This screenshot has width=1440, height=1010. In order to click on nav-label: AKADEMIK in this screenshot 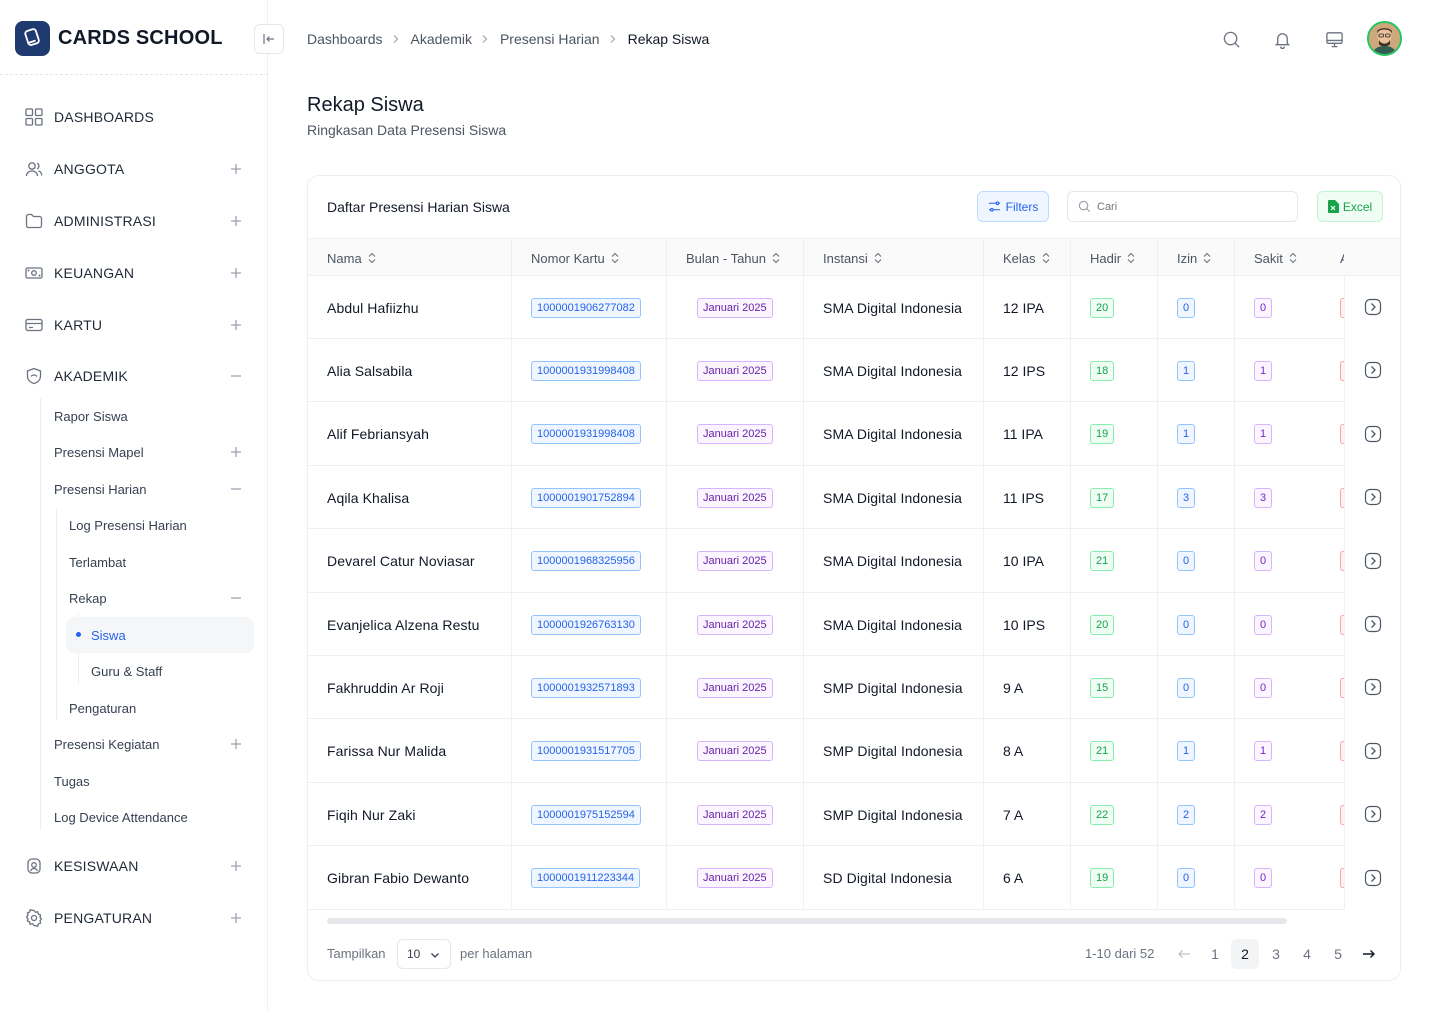, I will do `click(91, 376)`.